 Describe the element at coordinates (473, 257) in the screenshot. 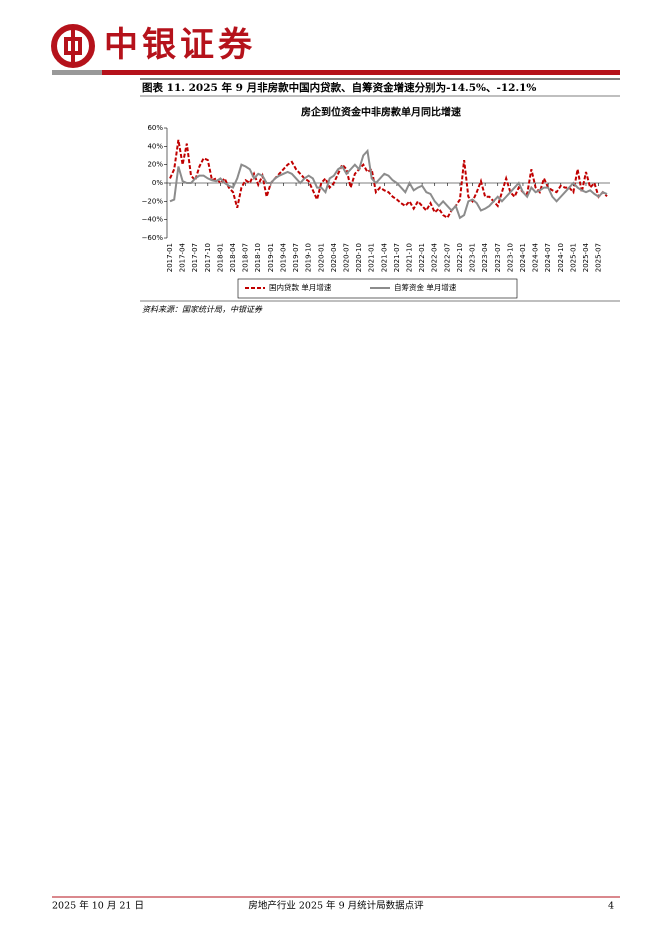

I see `x-tick-label: 2023-01` at that location.